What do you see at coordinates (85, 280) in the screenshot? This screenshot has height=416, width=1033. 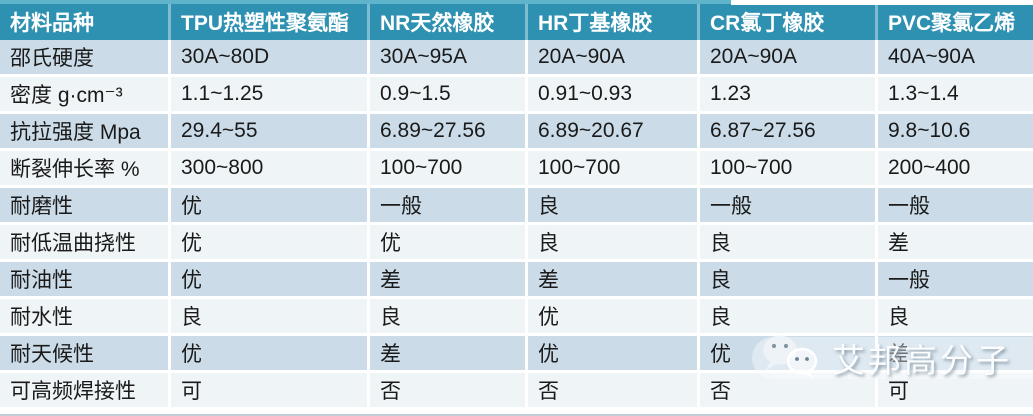 I see `row-label: 耐油性` at bounding box center [85, 280].